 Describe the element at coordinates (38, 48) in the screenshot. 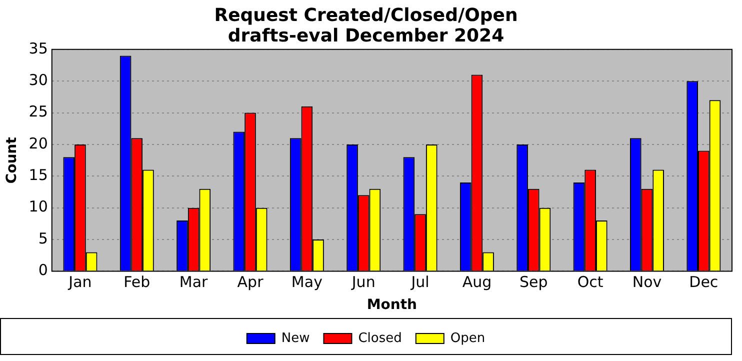

I see `y-tick-label: 35` at that location.